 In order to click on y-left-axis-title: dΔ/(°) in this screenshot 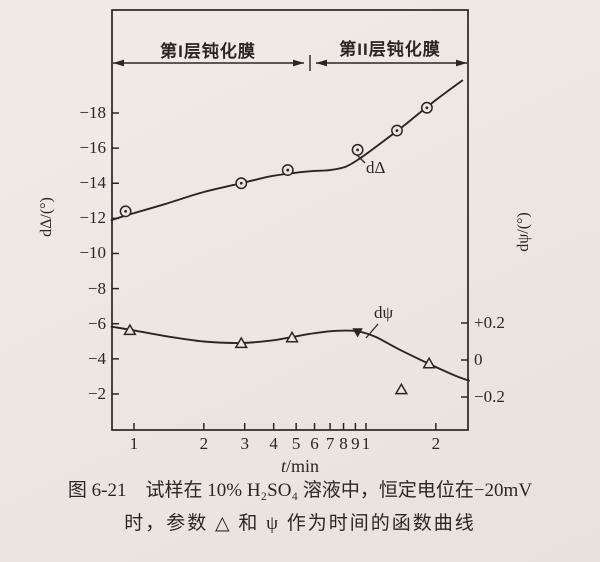, I will do `click(46, 217)`.